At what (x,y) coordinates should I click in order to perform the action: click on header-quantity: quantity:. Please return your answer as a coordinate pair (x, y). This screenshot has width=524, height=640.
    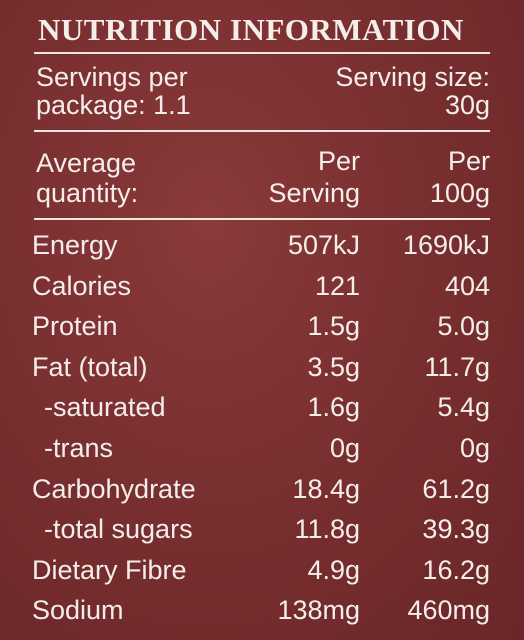
    Looking at the image, I should click on (87, 193).